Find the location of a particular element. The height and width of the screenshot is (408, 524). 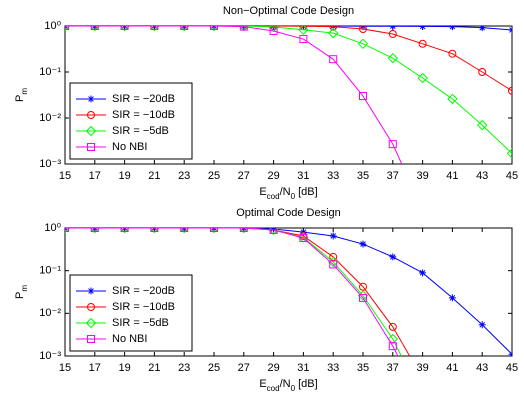

x-tick-label: 29 is located at coordinates (273, 368).